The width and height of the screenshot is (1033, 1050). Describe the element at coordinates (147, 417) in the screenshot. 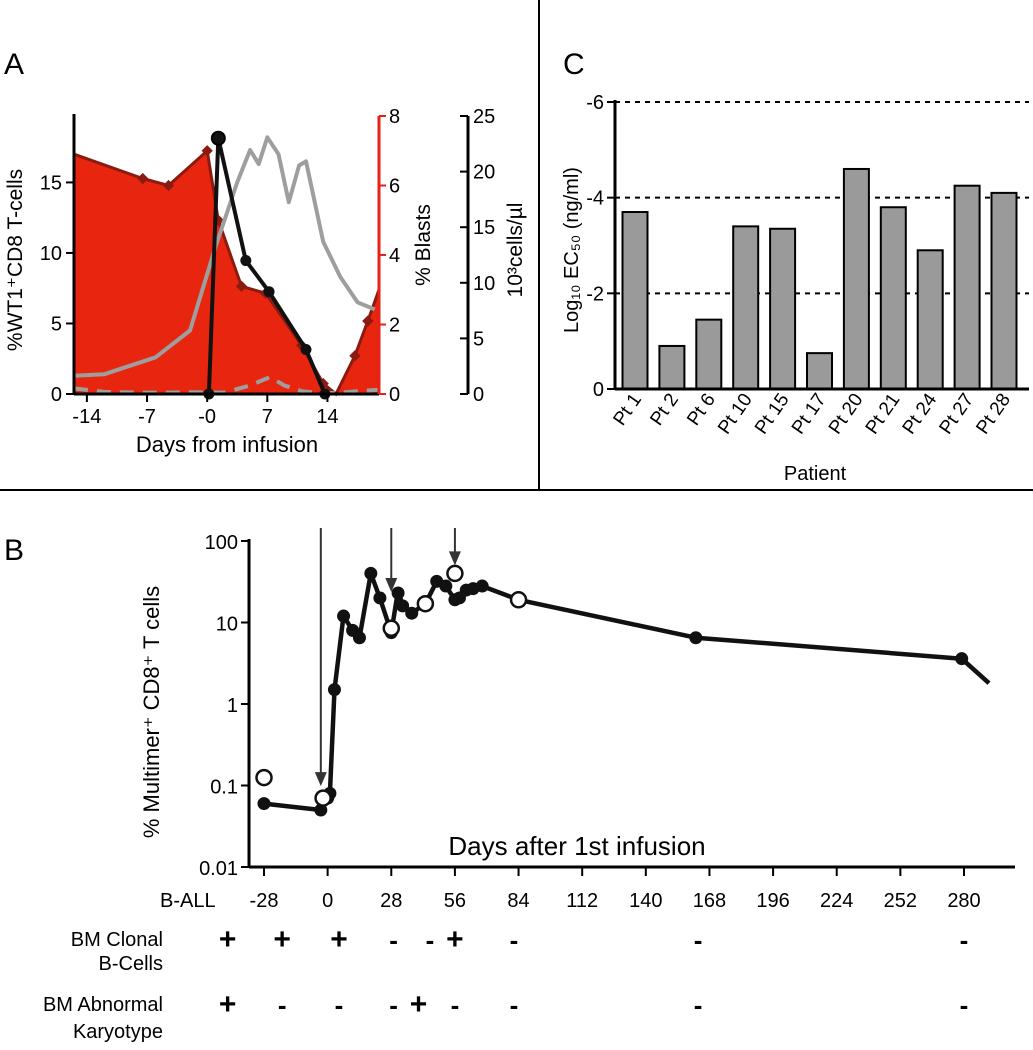

I see `x-tick-label: -7` at that location.